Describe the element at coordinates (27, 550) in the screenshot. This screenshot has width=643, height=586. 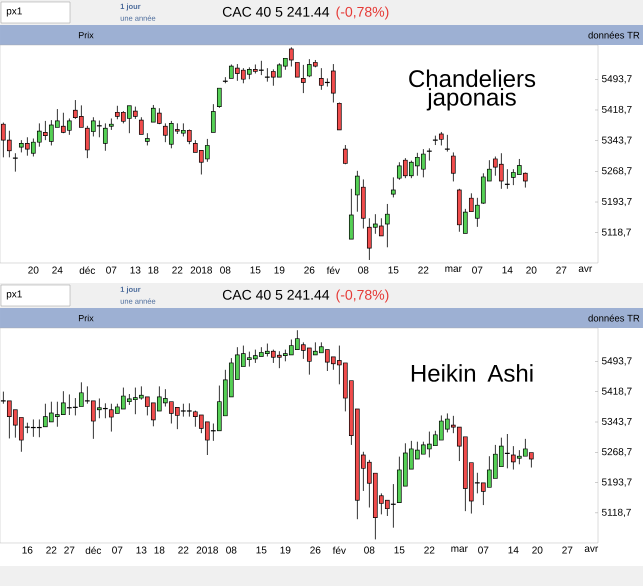
I see `x-tick-label: 16` at that location.